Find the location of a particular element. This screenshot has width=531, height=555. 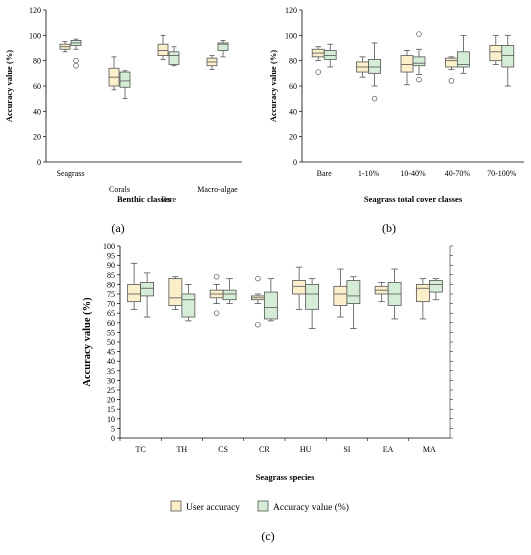

y-tick-label-b-5: 100 is located at coordinates (291, 35).